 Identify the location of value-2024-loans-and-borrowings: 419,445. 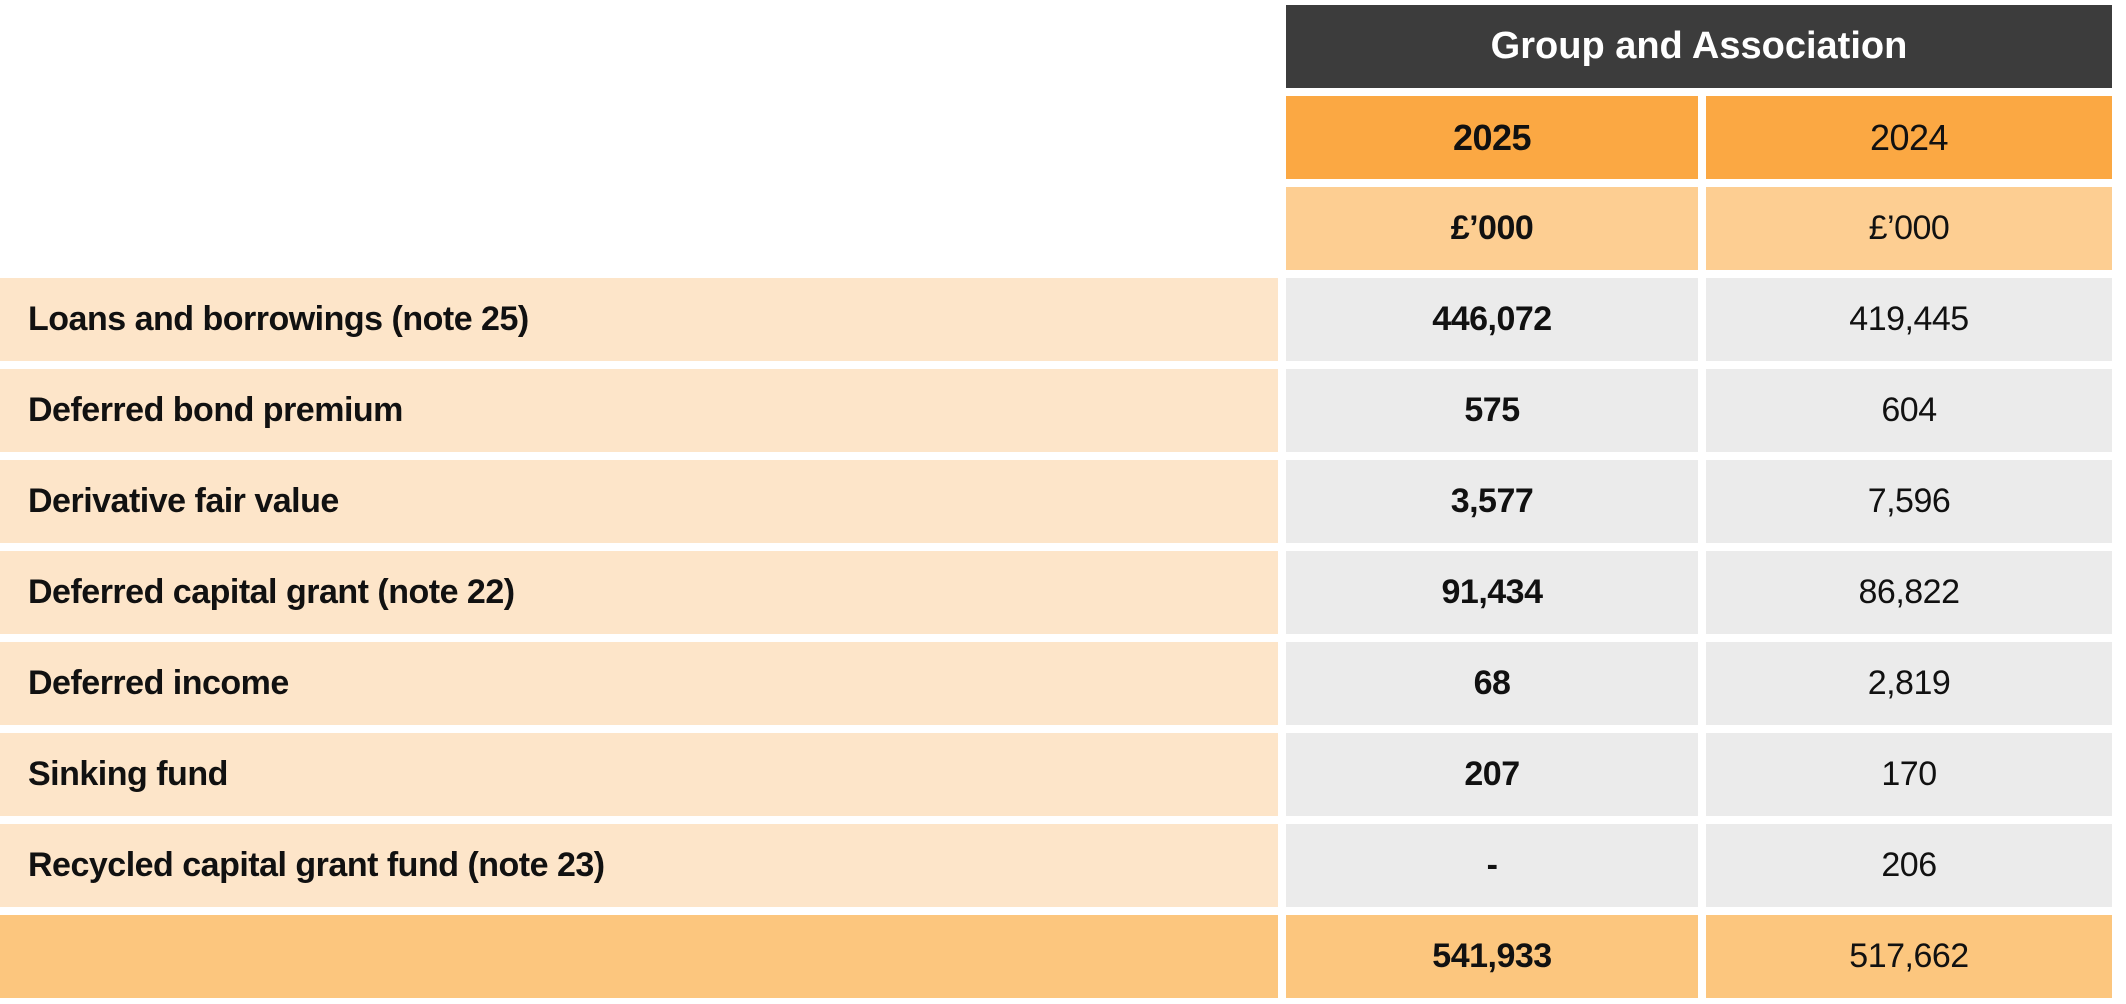
(1909, 319).